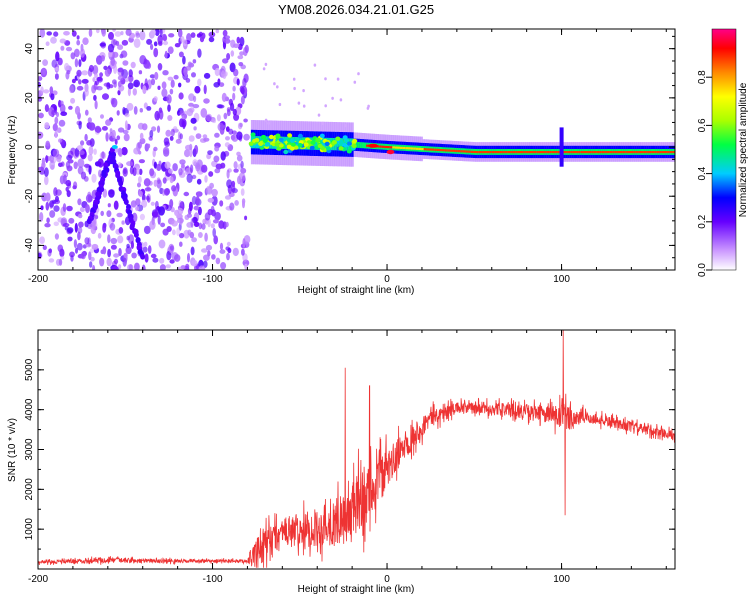 Image resolution: width=750 pixels, height=600 pixels. I want to click on spectrogram-y-label: Frequency (Hz), so click(12, 150).